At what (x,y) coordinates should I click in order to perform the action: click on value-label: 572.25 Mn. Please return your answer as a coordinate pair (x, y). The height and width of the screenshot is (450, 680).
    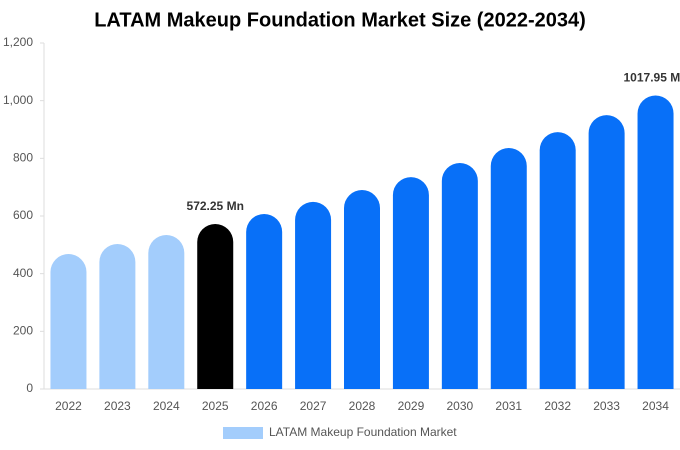
    Looking at the image, I should click on (215, 206).